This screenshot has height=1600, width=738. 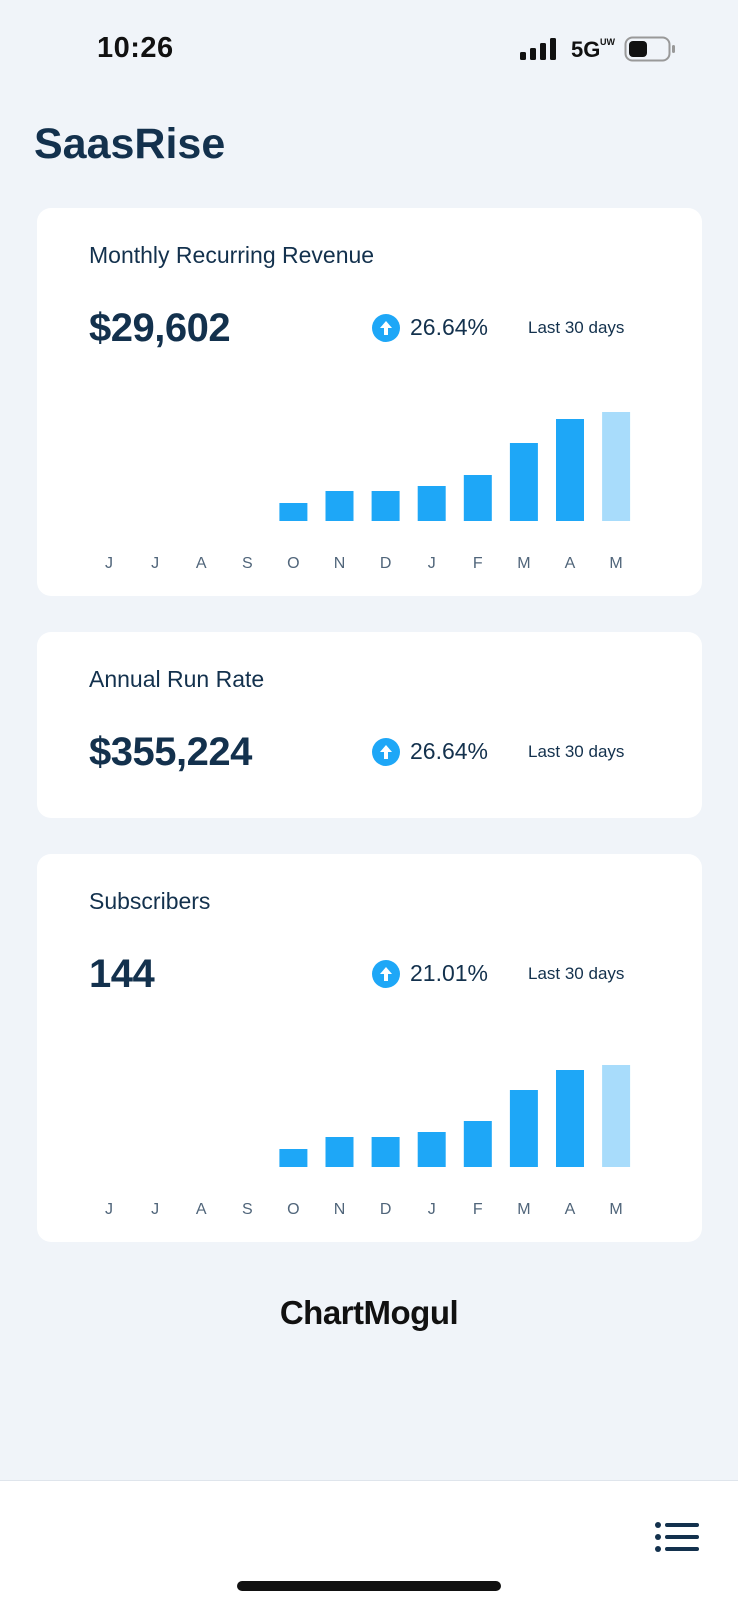 I want to click on signal-strength-icon, so click(x=538, y=49).